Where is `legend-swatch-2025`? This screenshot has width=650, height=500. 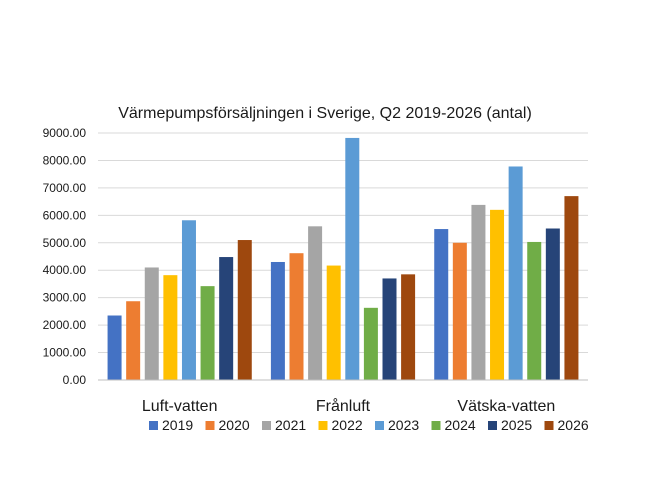
legend-swatch-2025 is located at coordinates (492, 425).